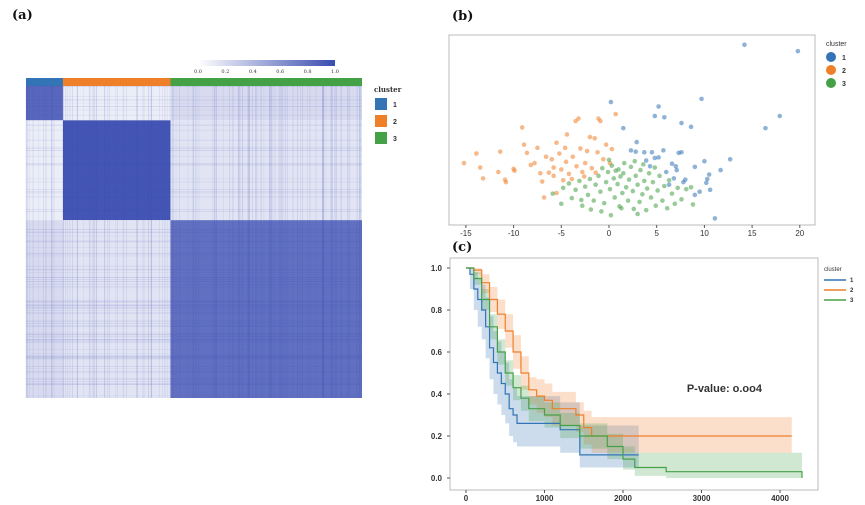 The height and width of the screenshot is (505, 865). I want to click on x-tick-label: -5, so click(562, 233).